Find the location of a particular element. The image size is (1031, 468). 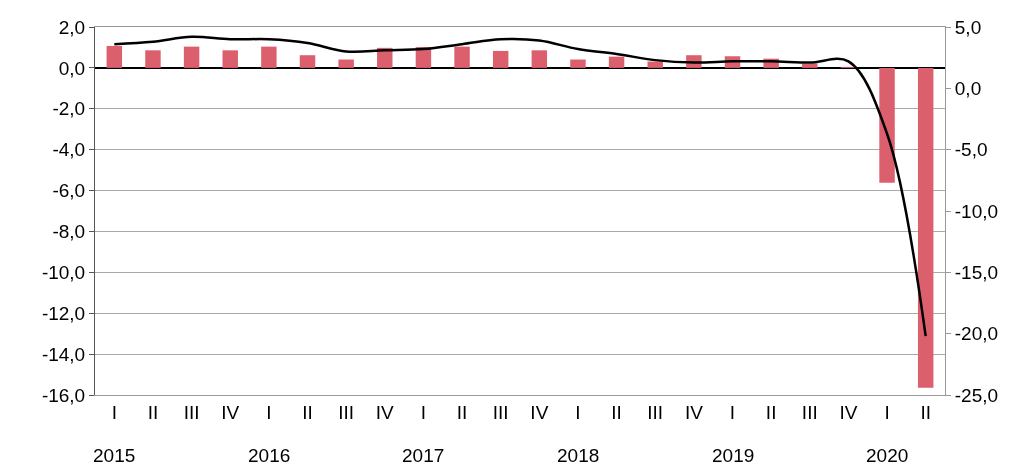

y-tick-label: -12,0 is located at coordinates (63, 313).